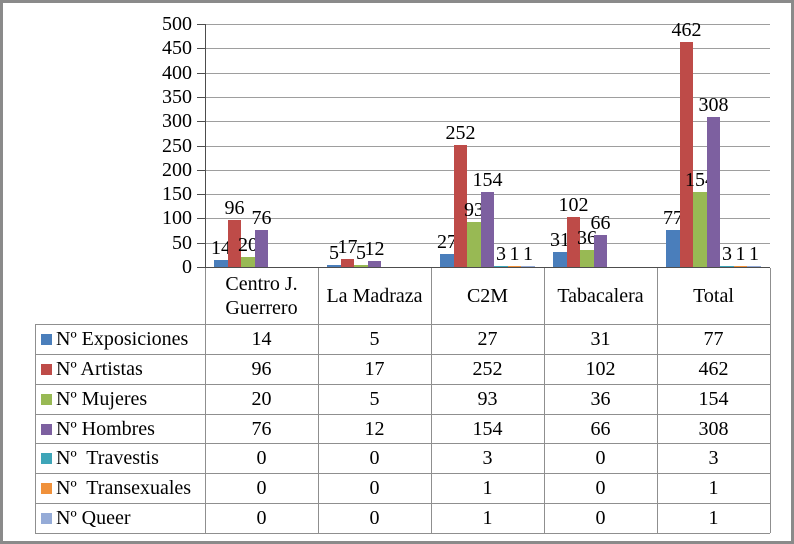 The image size is (794, 544). Describe the element at coordinates (713, 369) in the screenshot. I see `table-value-cell: 462` at that location.